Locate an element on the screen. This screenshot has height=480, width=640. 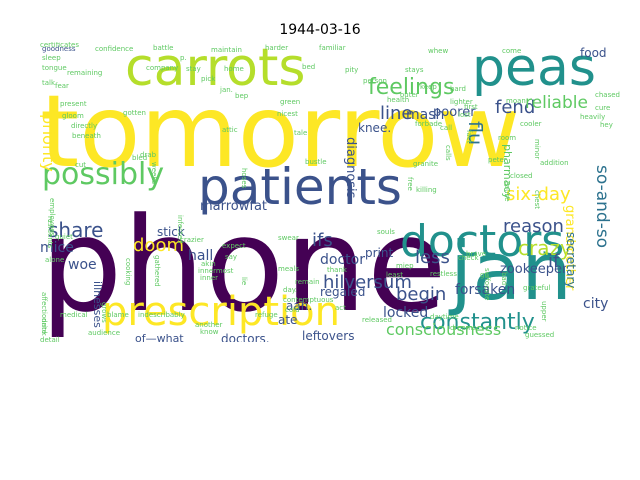
word-tale: tale is located at coordinates (301, 133).